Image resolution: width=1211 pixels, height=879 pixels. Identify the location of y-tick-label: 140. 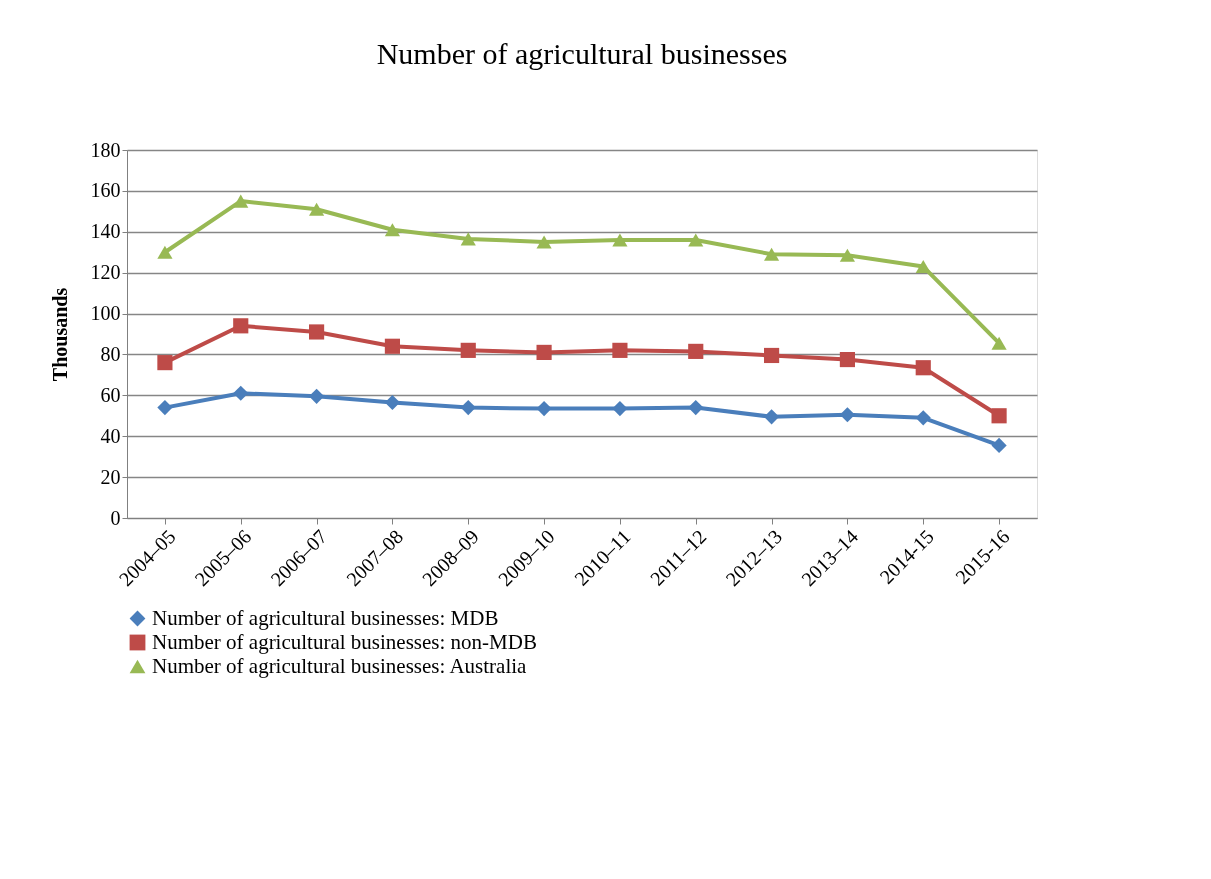
(105, 231).